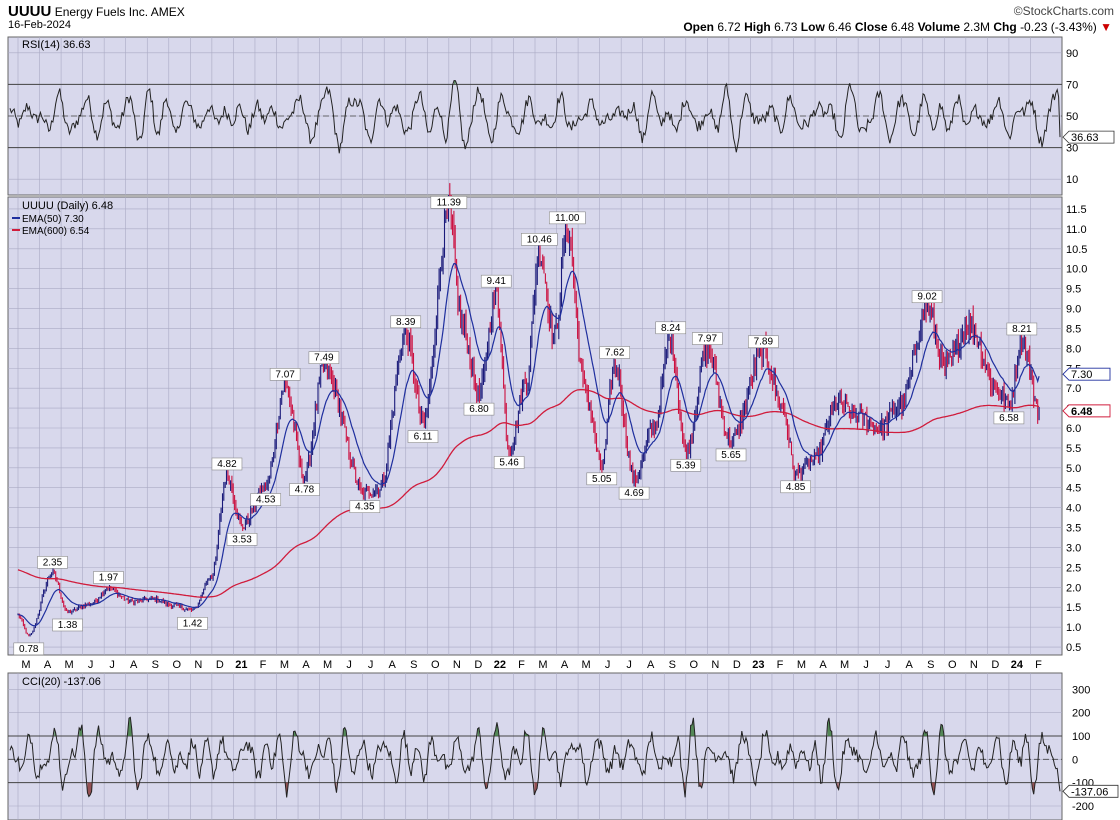 The height and width of the screenshot is (820, 1120). Describe the element at coordinates (1085, 138) in the screenshot. I see `rsi-current-value: 36.63` at that location.